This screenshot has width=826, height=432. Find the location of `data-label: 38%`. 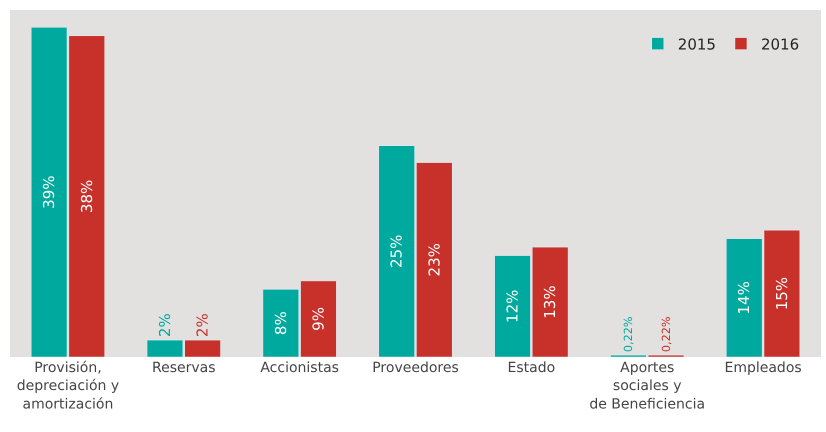

data-label: 38% is located at coordinates (87, 197).